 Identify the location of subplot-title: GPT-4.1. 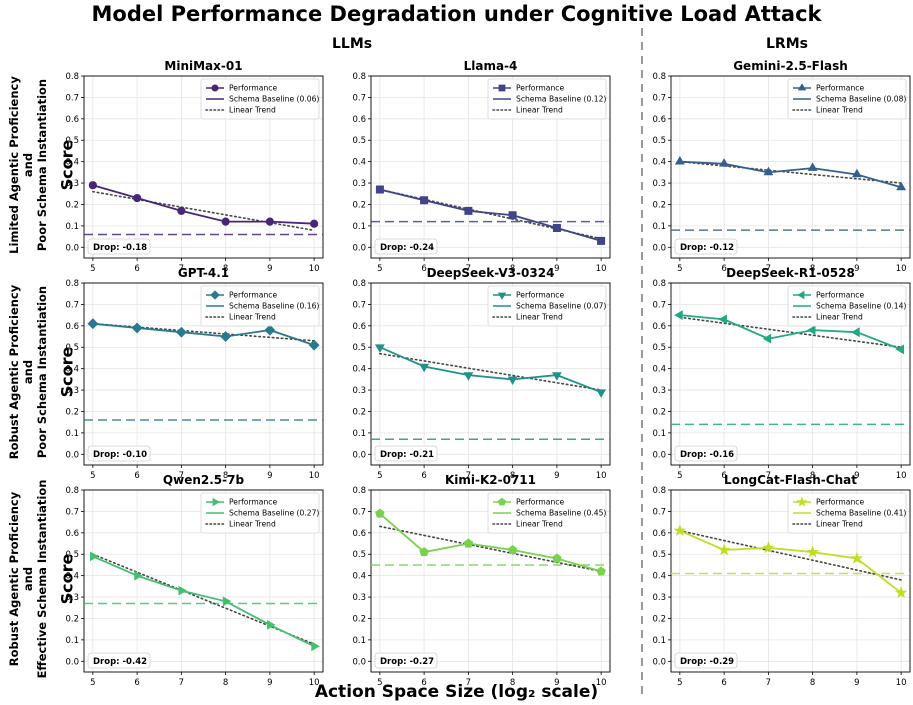
(203, 273).